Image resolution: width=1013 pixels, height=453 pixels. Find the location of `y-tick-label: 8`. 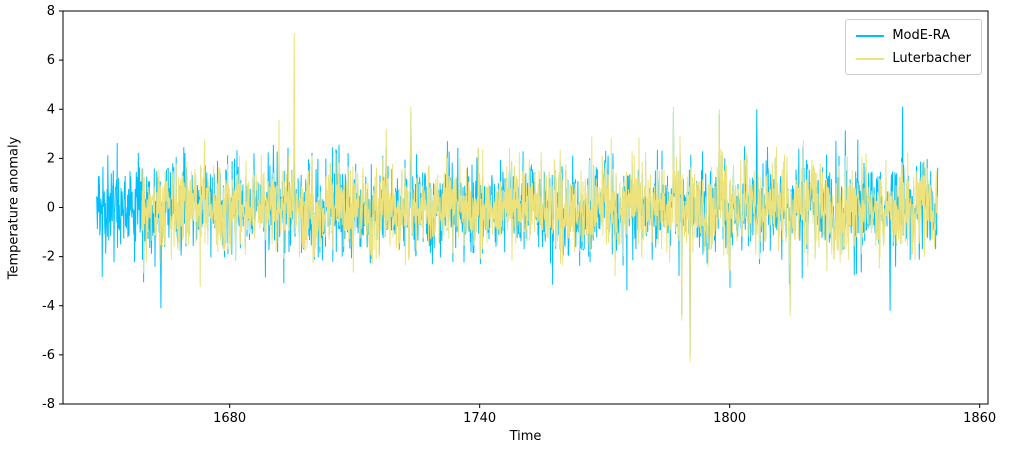

y-tick-label: 8 is located at coordinates (51, 11).